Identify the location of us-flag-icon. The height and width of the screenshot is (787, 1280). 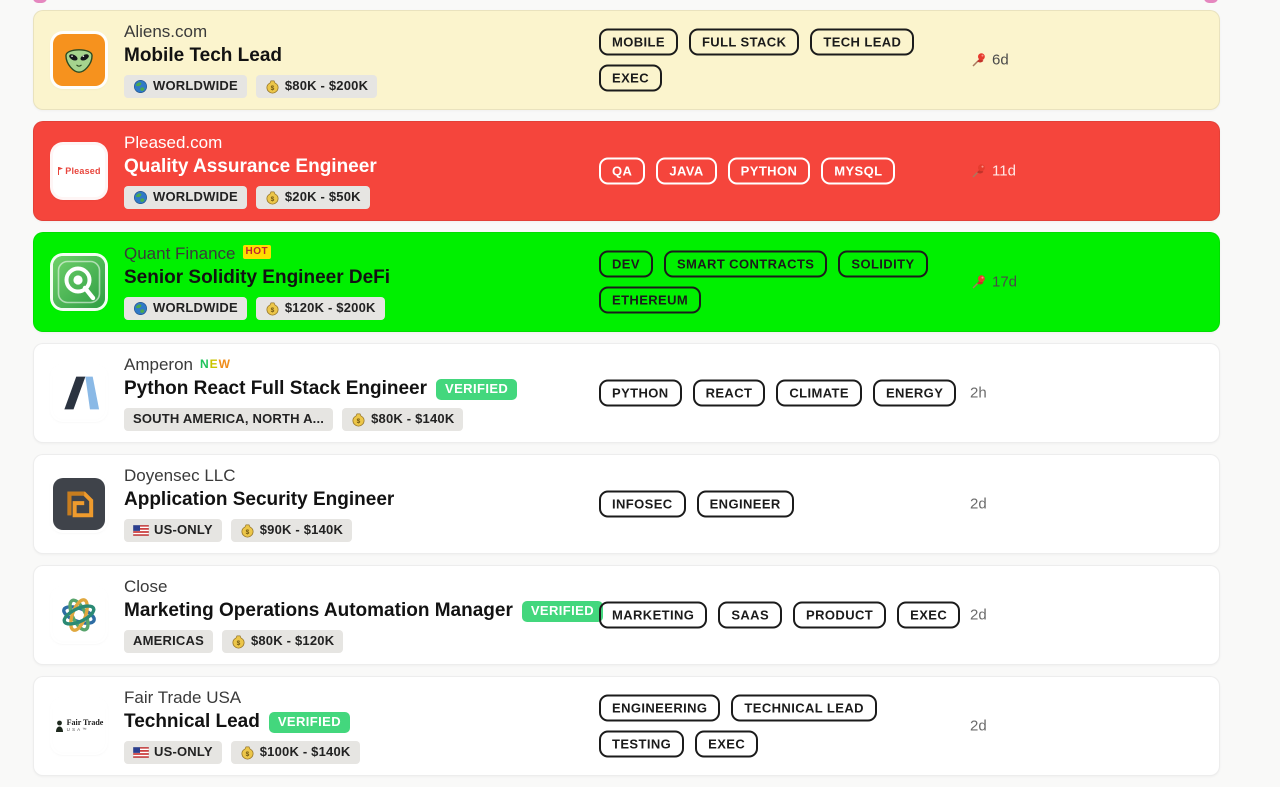
(141, 753).